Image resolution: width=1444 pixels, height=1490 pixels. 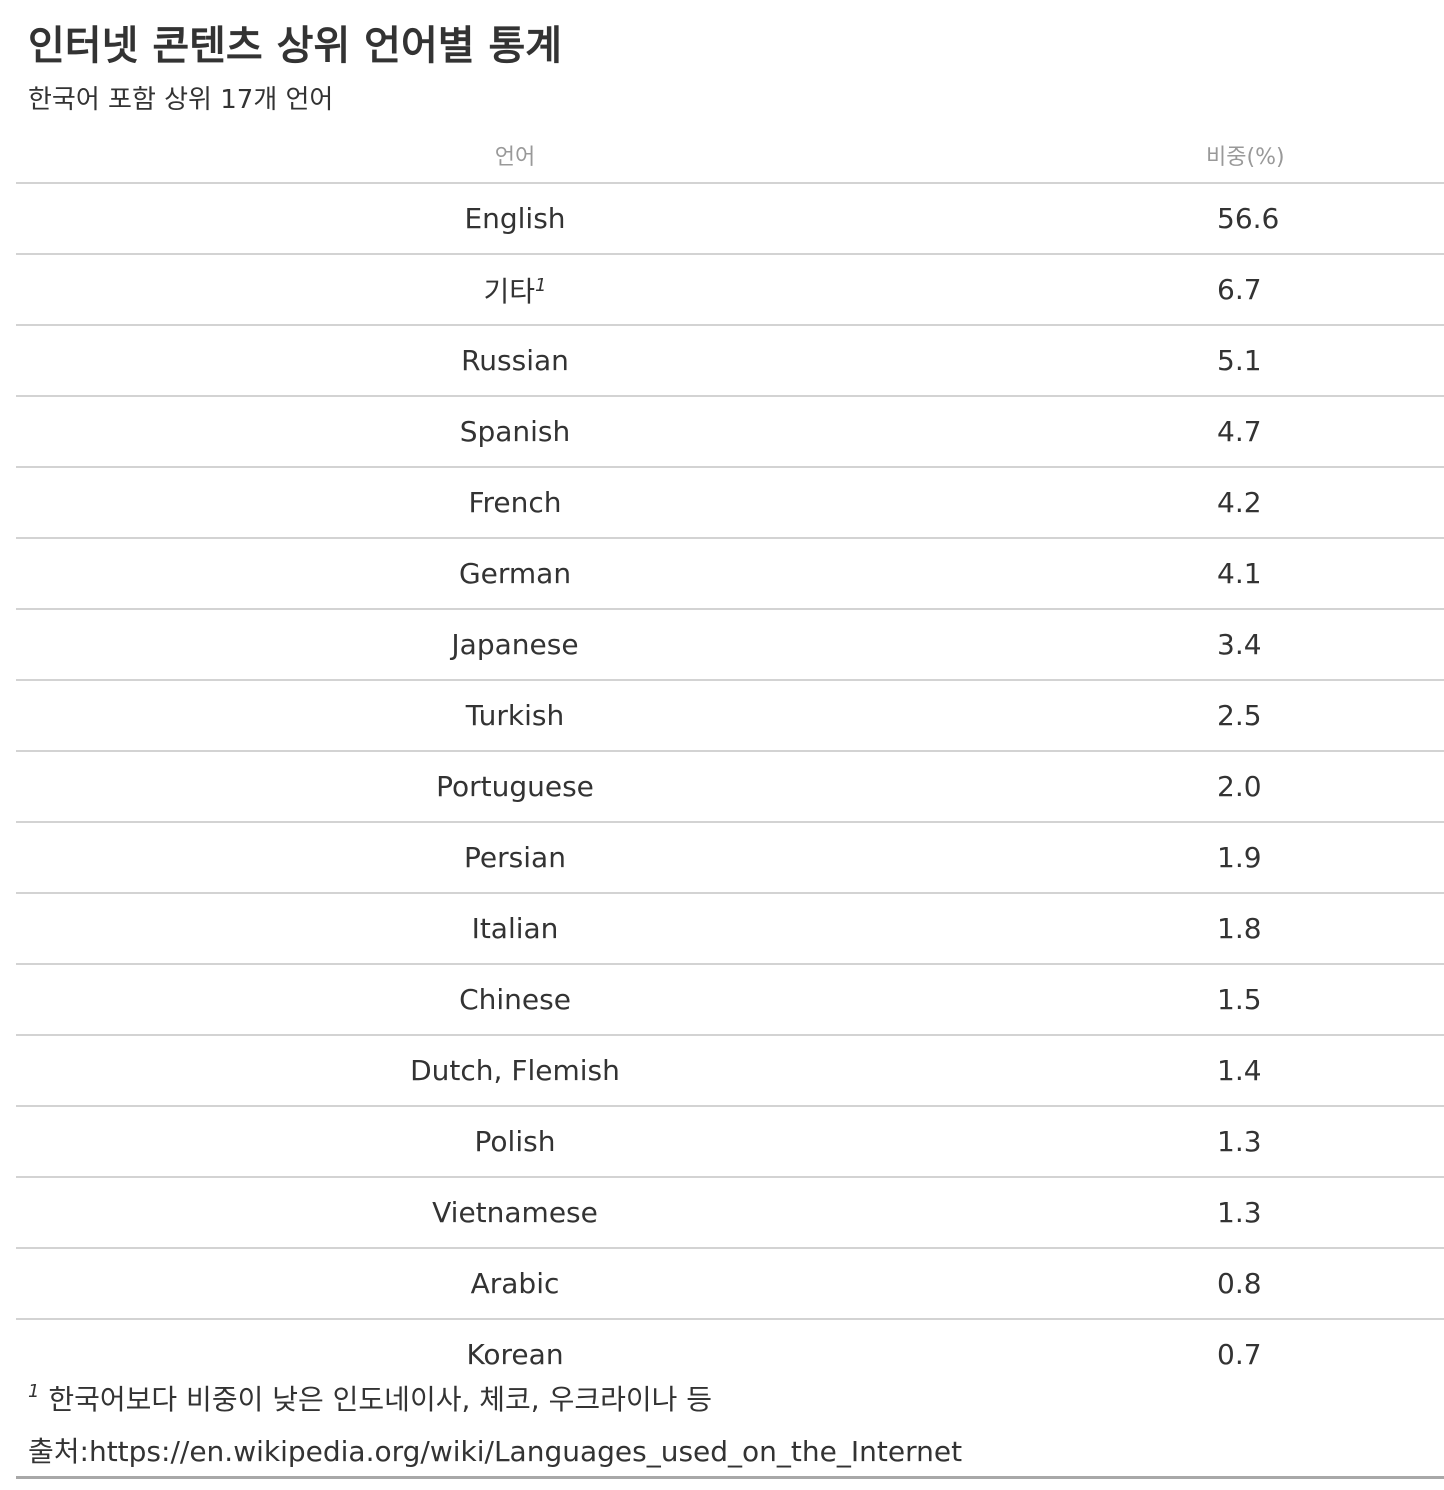 I want to click on table-row: Polish 1.3, so click(x=730, y=1142).